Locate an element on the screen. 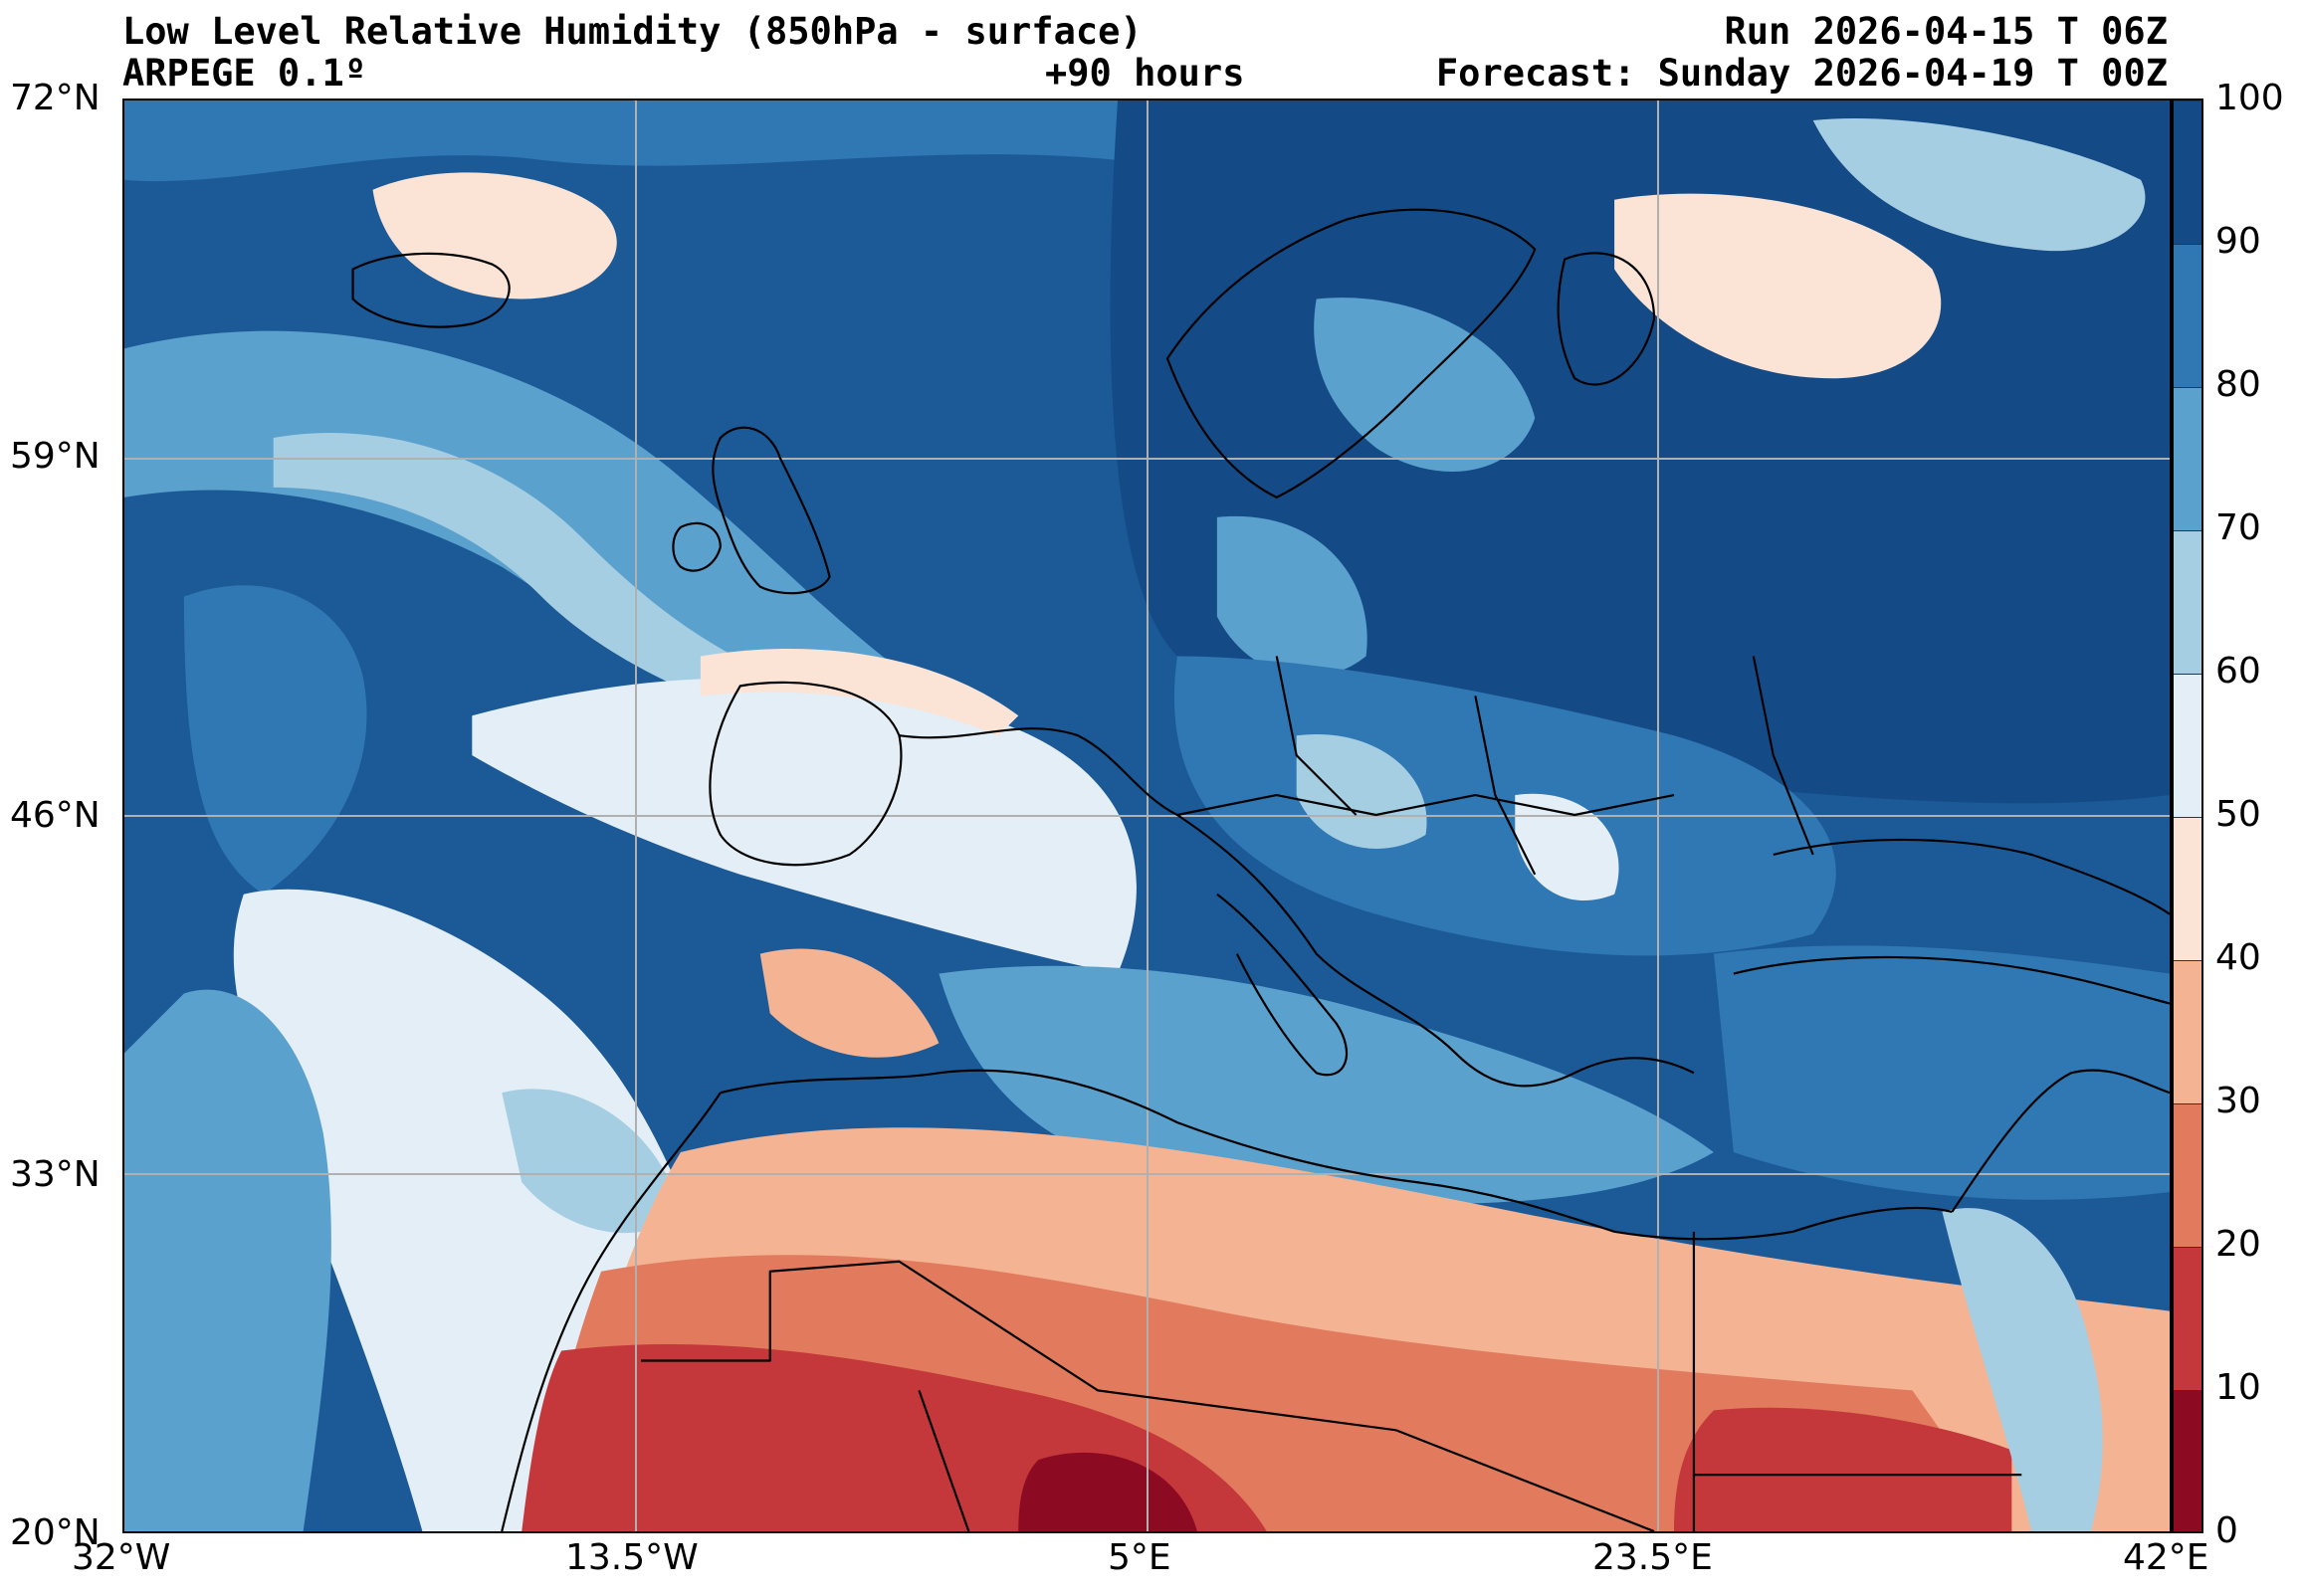 The width and height of the screenshot is (2302, 1596). lon-label-23-5e: 23.5°E is located at coordinates (1652, 1557).